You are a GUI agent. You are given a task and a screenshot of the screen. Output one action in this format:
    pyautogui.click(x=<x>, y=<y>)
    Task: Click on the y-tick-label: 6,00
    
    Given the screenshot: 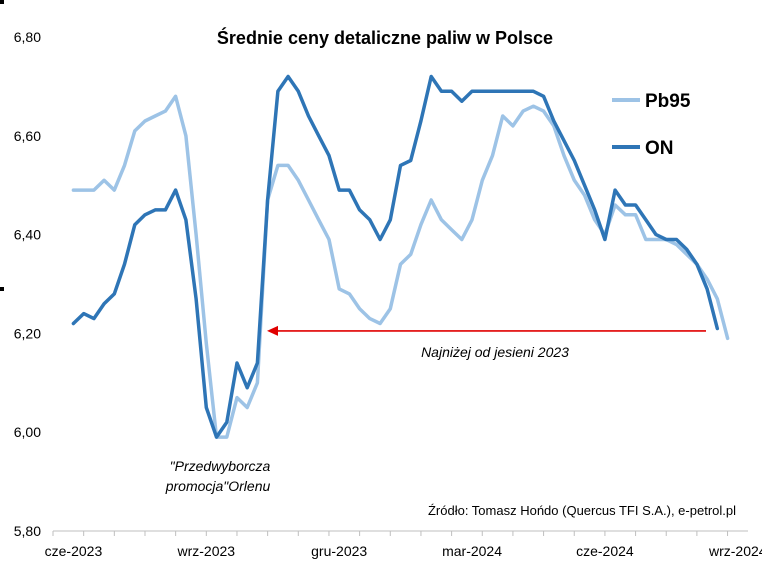 What is the action you would take?
    pyautogui.click(x=27, y=432)
    